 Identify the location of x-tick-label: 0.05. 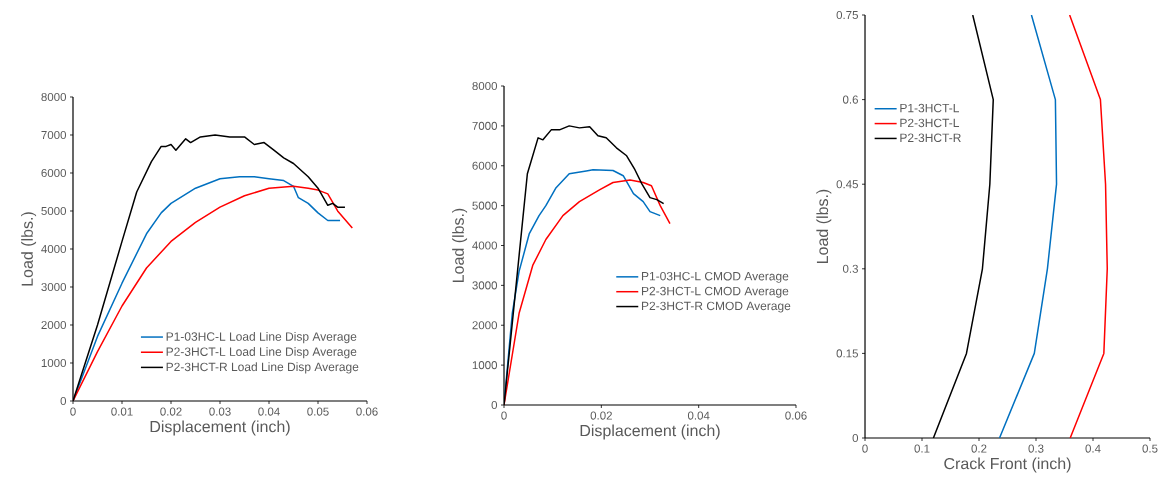
(318, 411).